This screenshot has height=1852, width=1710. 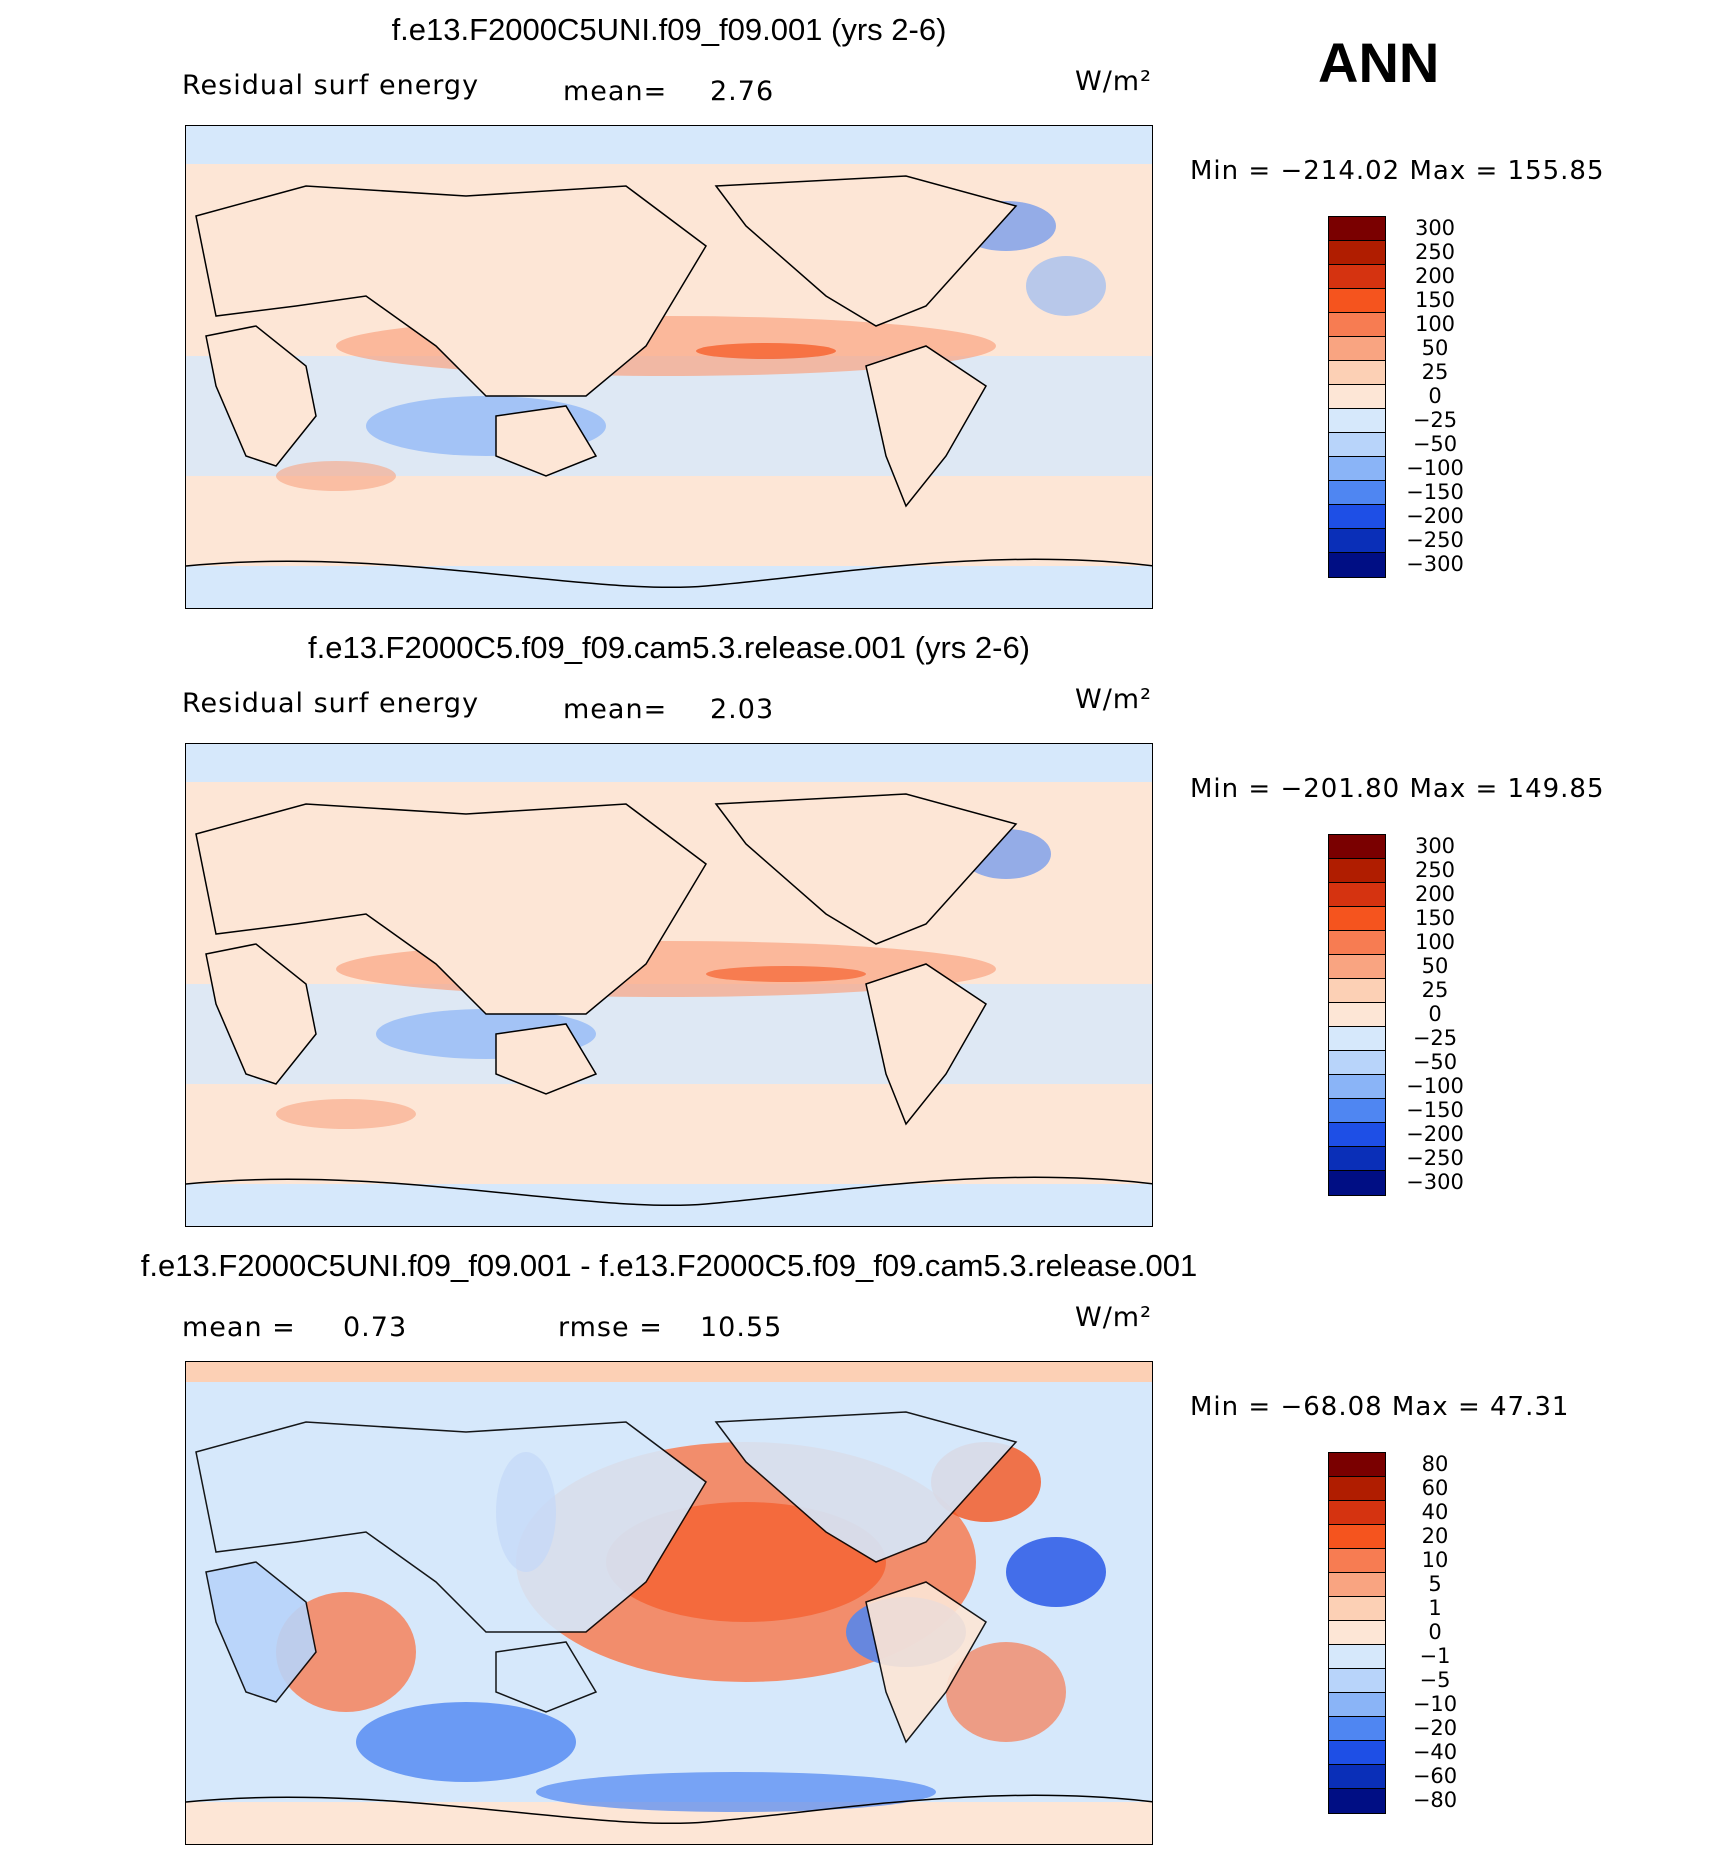 I want to click on panel1-title: f.e13.F2000C5UNI.f09_f09.001 (yrs 2-6), so click(x=669, y=29).